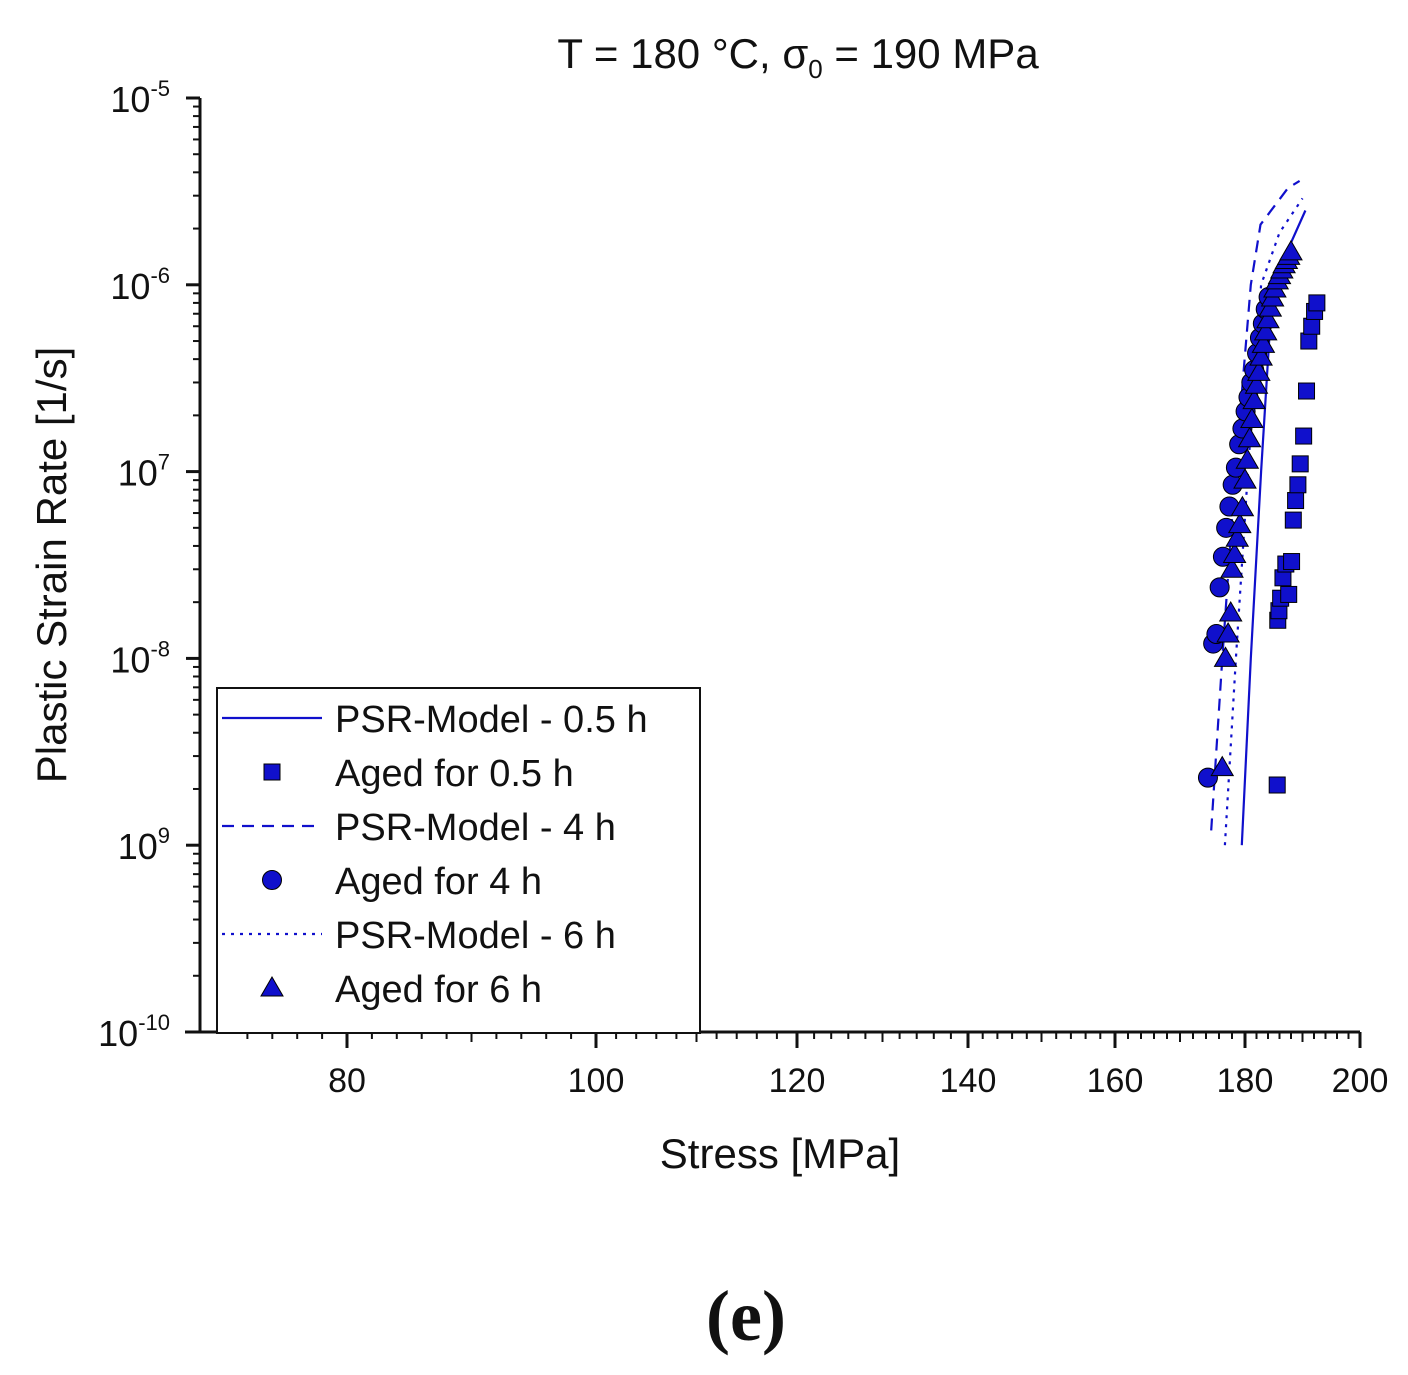  Describe the element at coordinates (1115, 1081) in the screenshot. I see `x-tick-label: 160` at that location.